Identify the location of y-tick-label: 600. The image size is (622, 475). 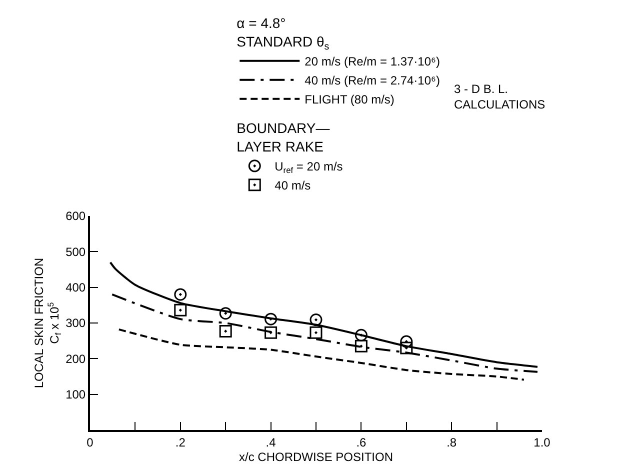
(76, 216).